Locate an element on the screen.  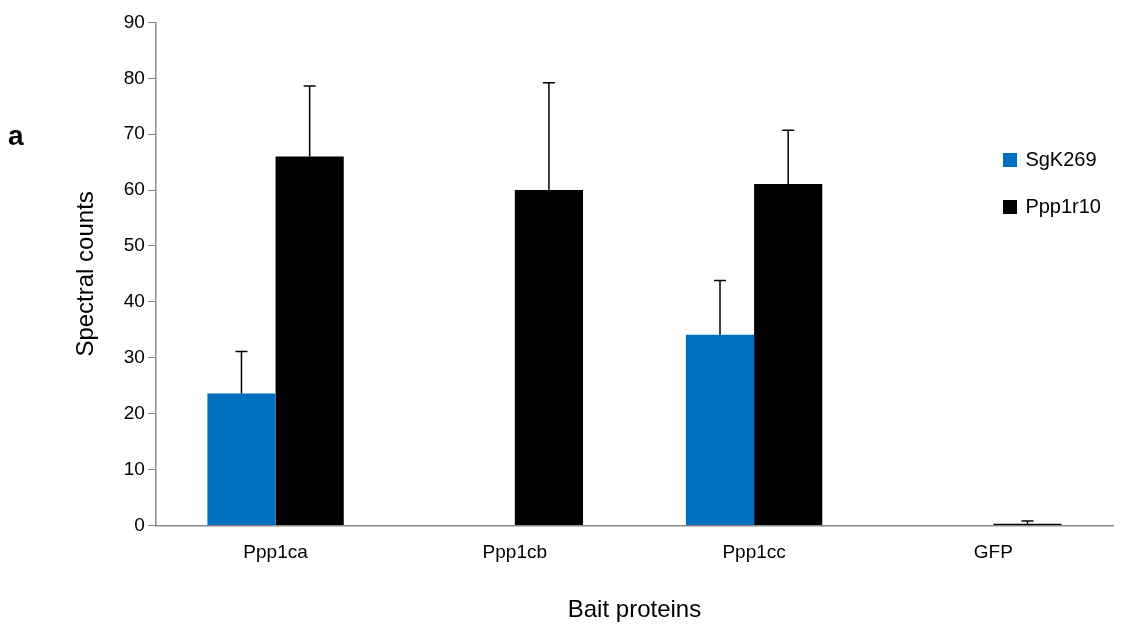
x-tick-label: Ppp1cc is located at coordinates (754, 552).